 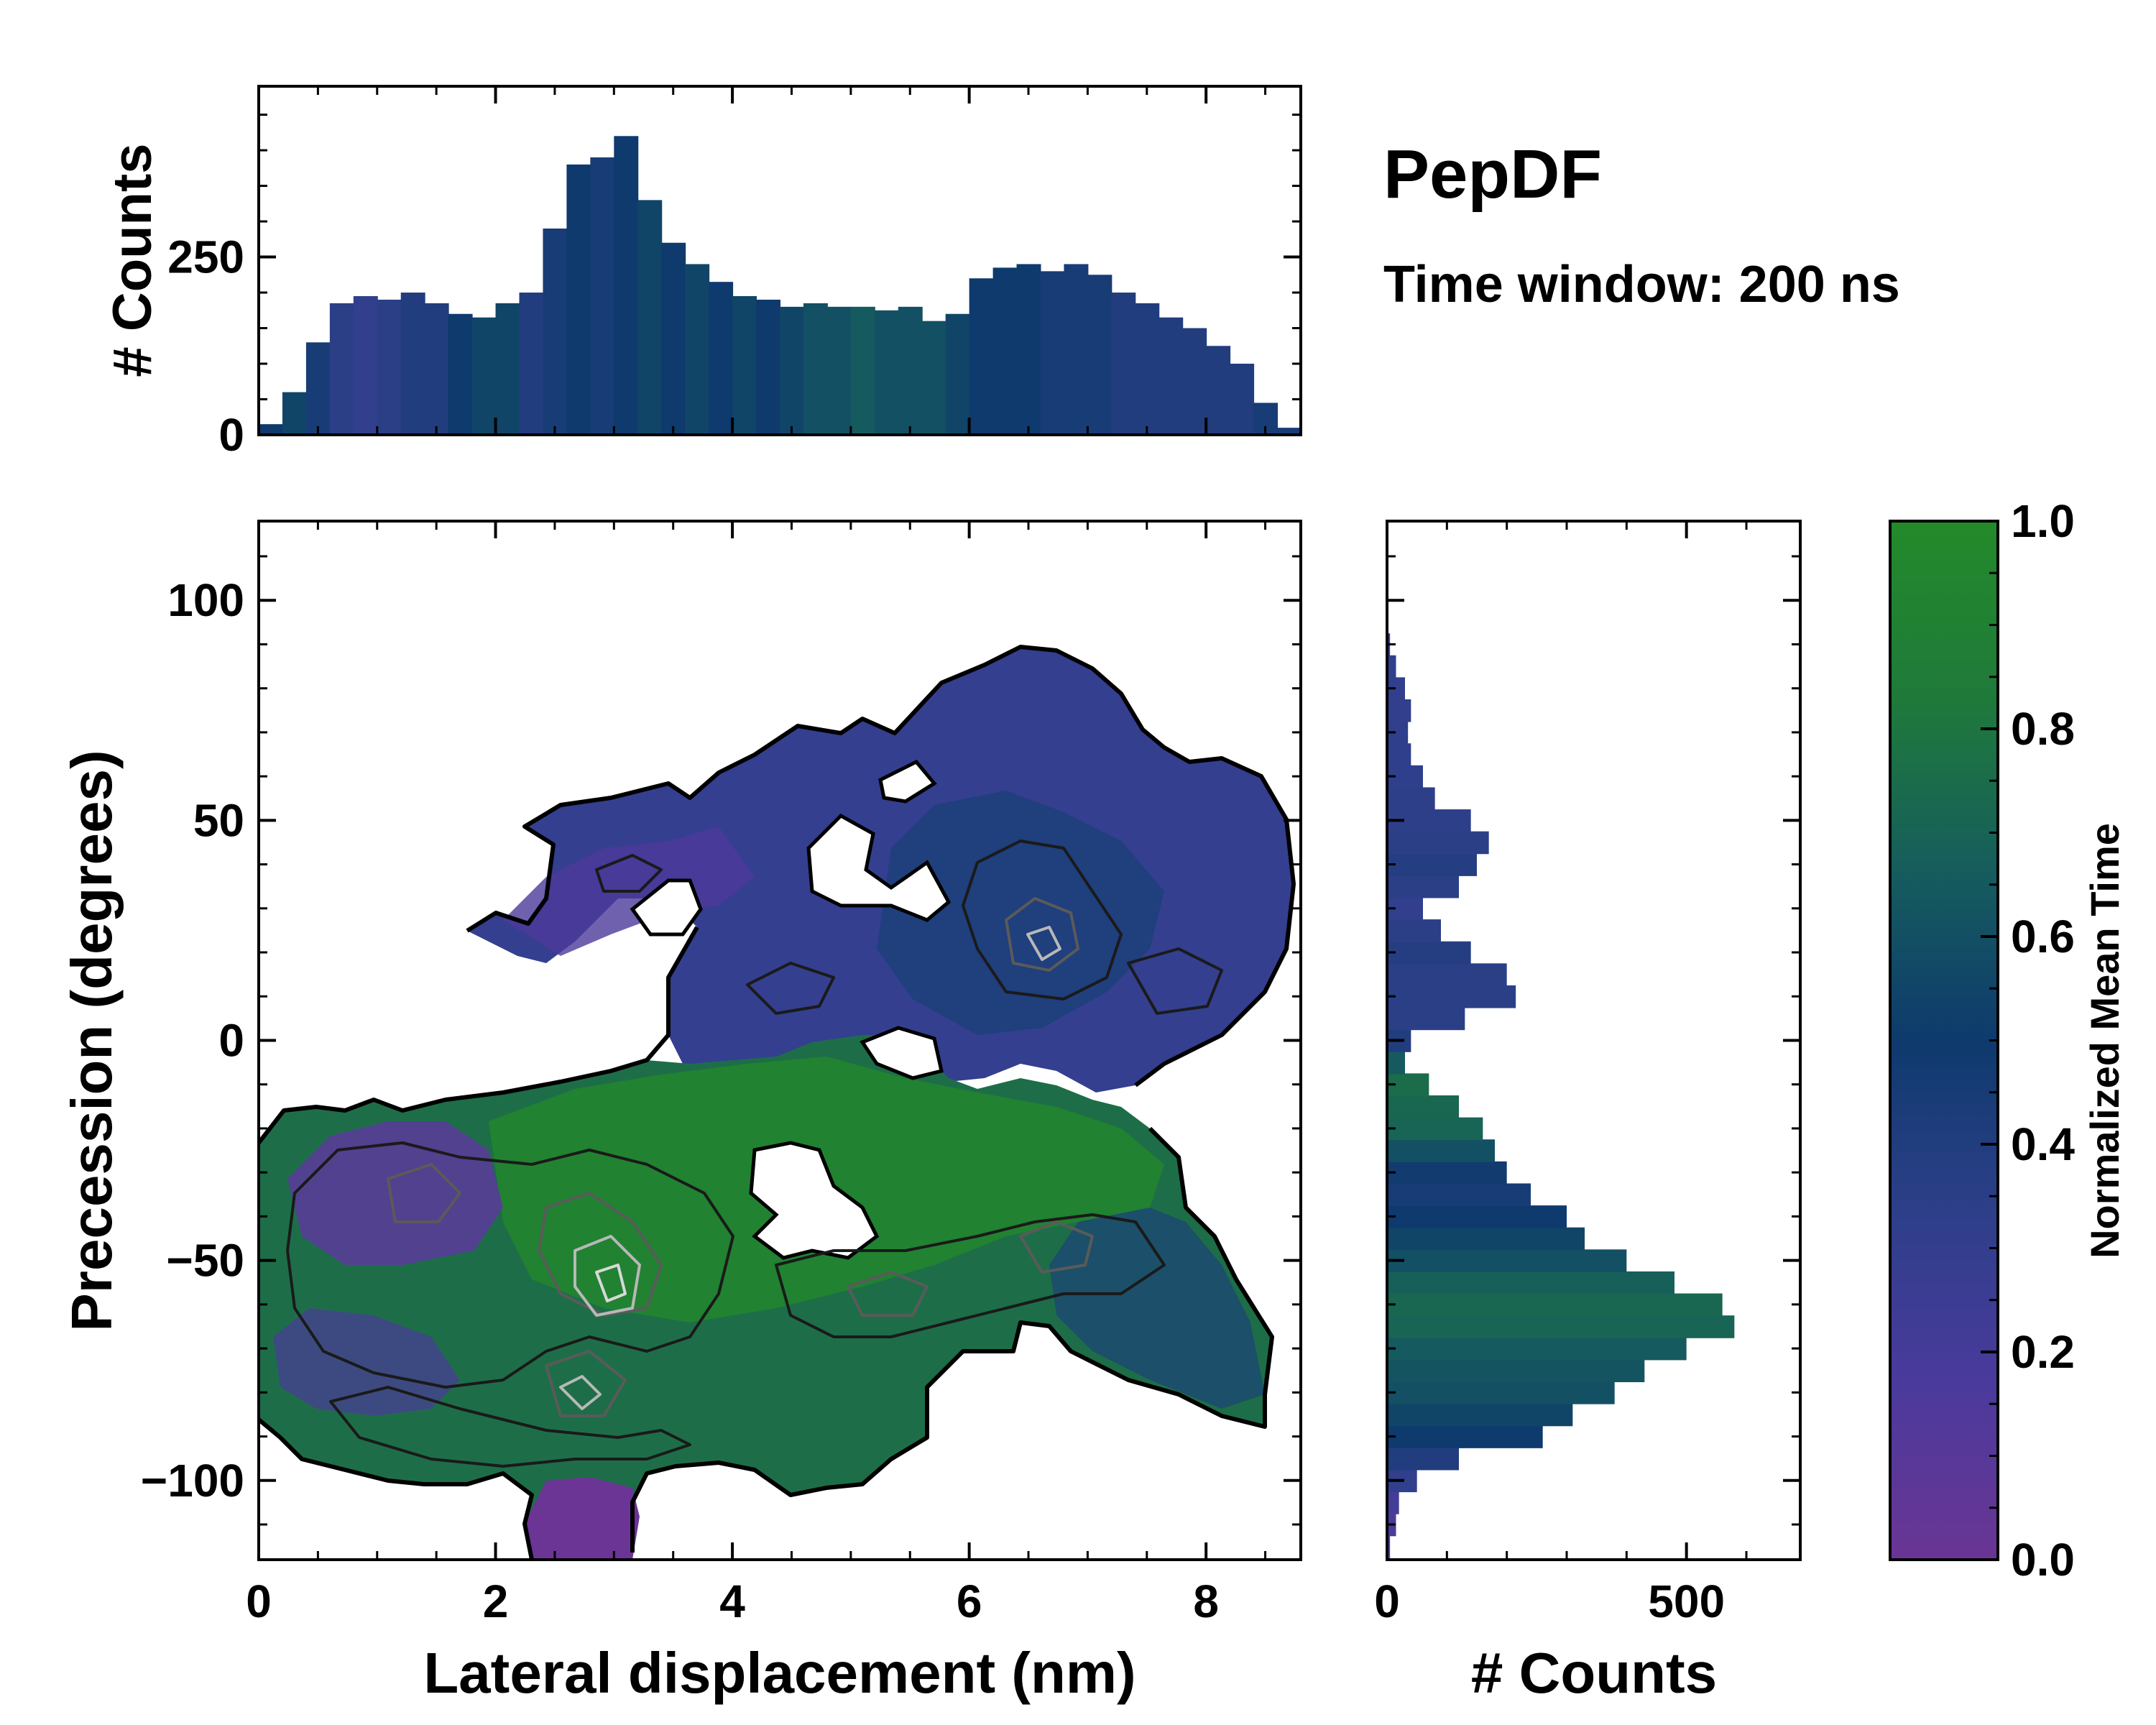 What do you see at coordinates (1157, 1308) in the screenshot?
I see `heatmap-region-right-lower-blue` at bounding box center [1157, 1308].